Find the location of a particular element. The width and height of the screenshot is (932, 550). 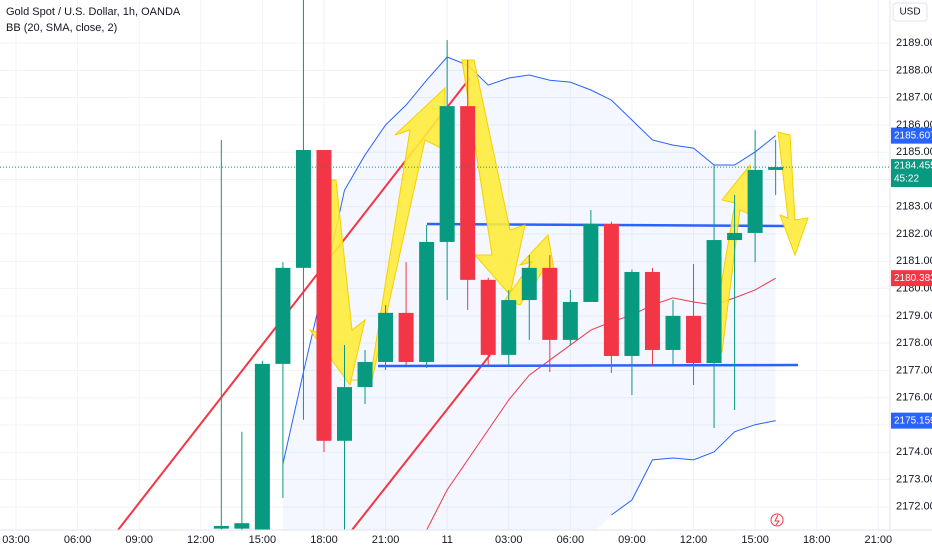

y-tick-label: 2189.00 is located at coordinates (914, 43).